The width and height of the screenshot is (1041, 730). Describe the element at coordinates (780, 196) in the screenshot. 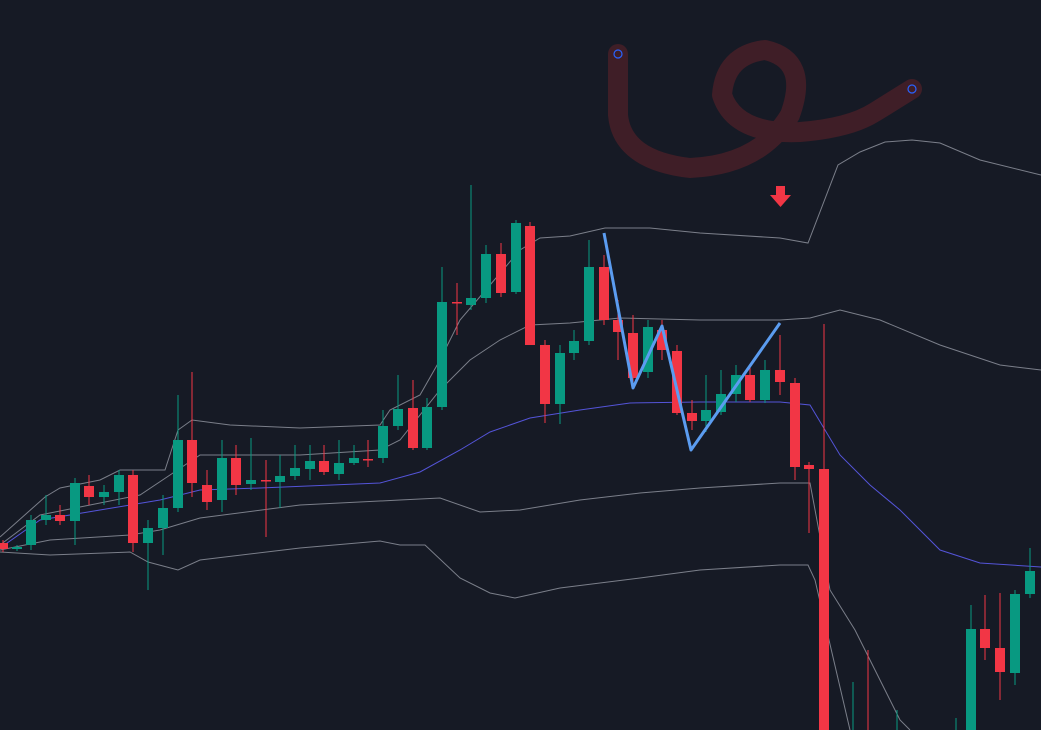

I see `down-arrow-marker` at that location.